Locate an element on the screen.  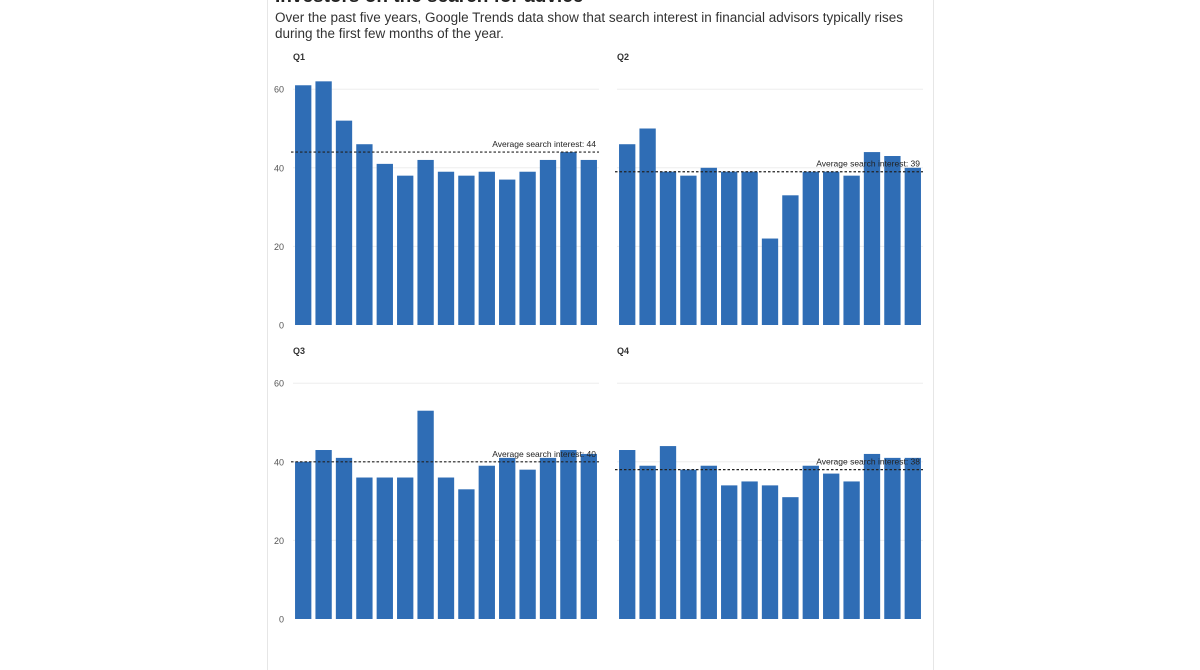
page-title: Investors on the search for advice is located at coordinates (429, 4).